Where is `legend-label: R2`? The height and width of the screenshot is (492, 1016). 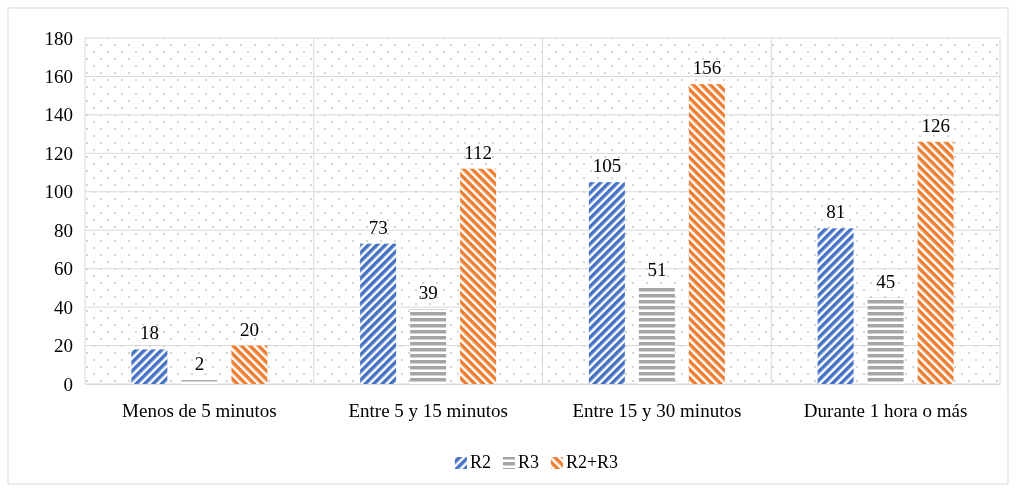
legend-label: R2 is located at coordinates (480, 462).